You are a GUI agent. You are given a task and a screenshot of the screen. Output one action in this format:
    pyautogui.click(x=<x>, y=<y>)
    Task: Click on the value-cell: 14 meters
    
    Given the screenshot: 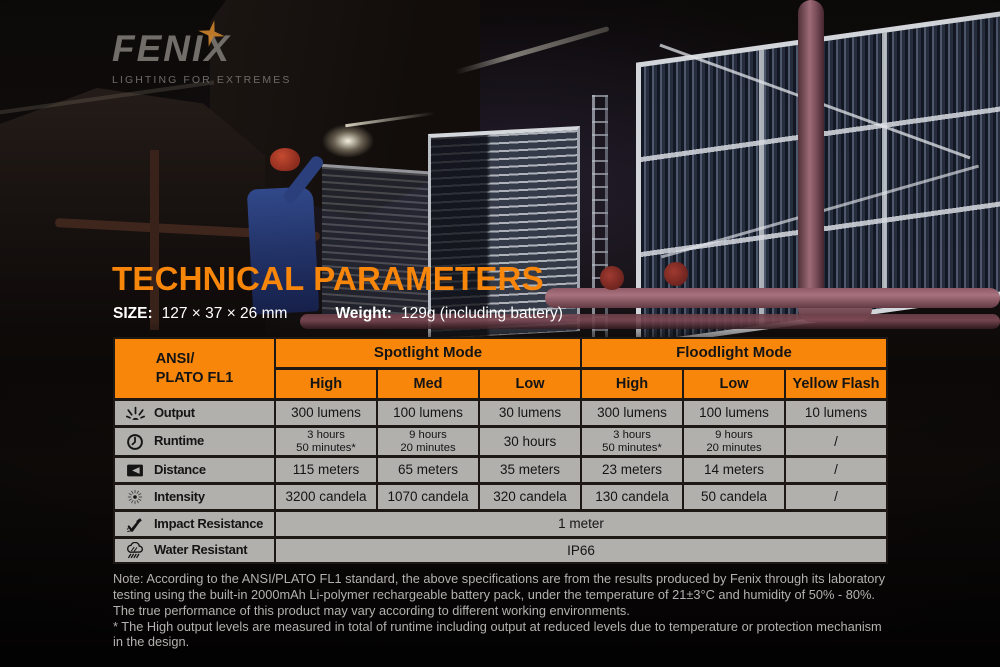 What is the action you would take?
    pyautogui.click(x=734, y=470)
    